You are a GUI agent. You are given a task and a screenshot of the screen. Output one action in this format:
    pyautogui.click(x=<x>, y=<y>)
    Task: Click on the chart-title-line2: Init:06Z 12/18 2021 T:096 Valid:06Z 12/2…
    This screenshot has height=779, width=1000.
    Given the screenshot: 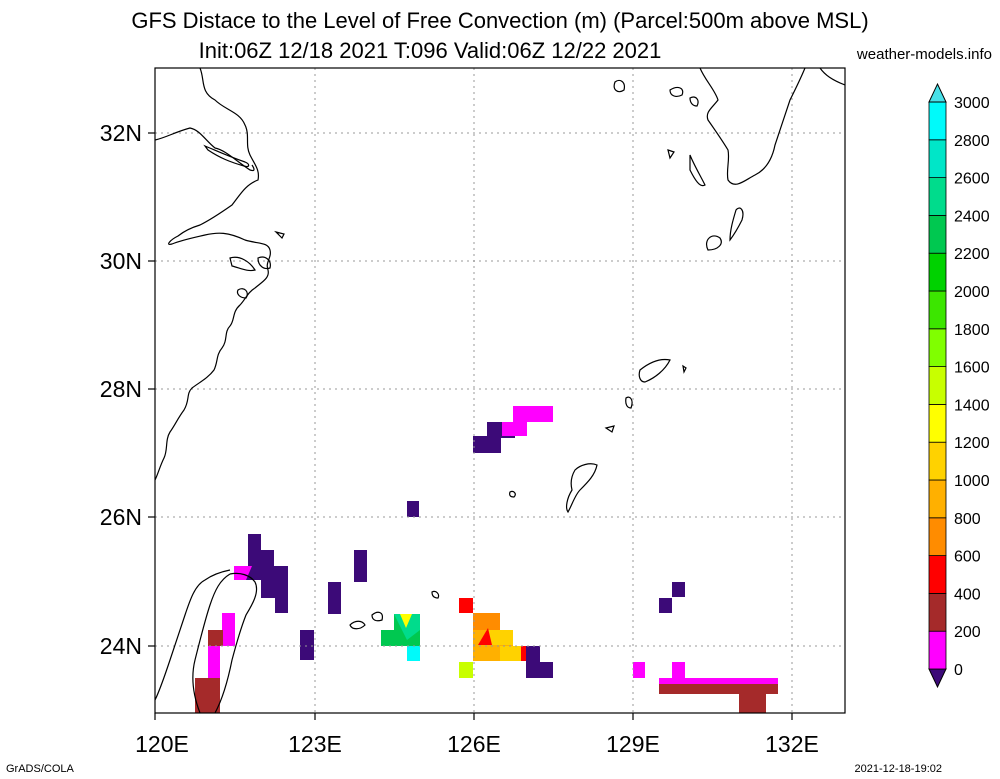 What is the action you would take?
    pyautogui.click(x=430, y=50)
    